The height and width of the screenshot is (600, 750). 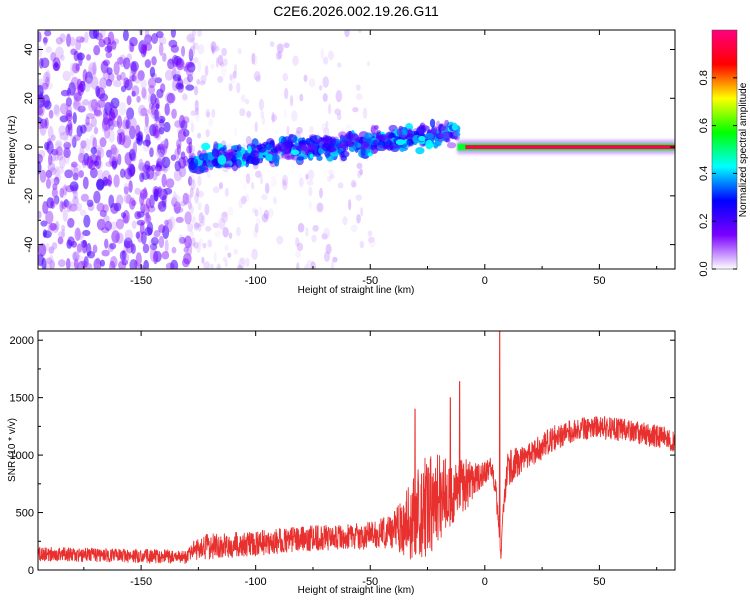 What do you see at coordinates (22, 456) in the screenshot?
I see `y-tick-label: 1000` at bounding box center [22, 456].